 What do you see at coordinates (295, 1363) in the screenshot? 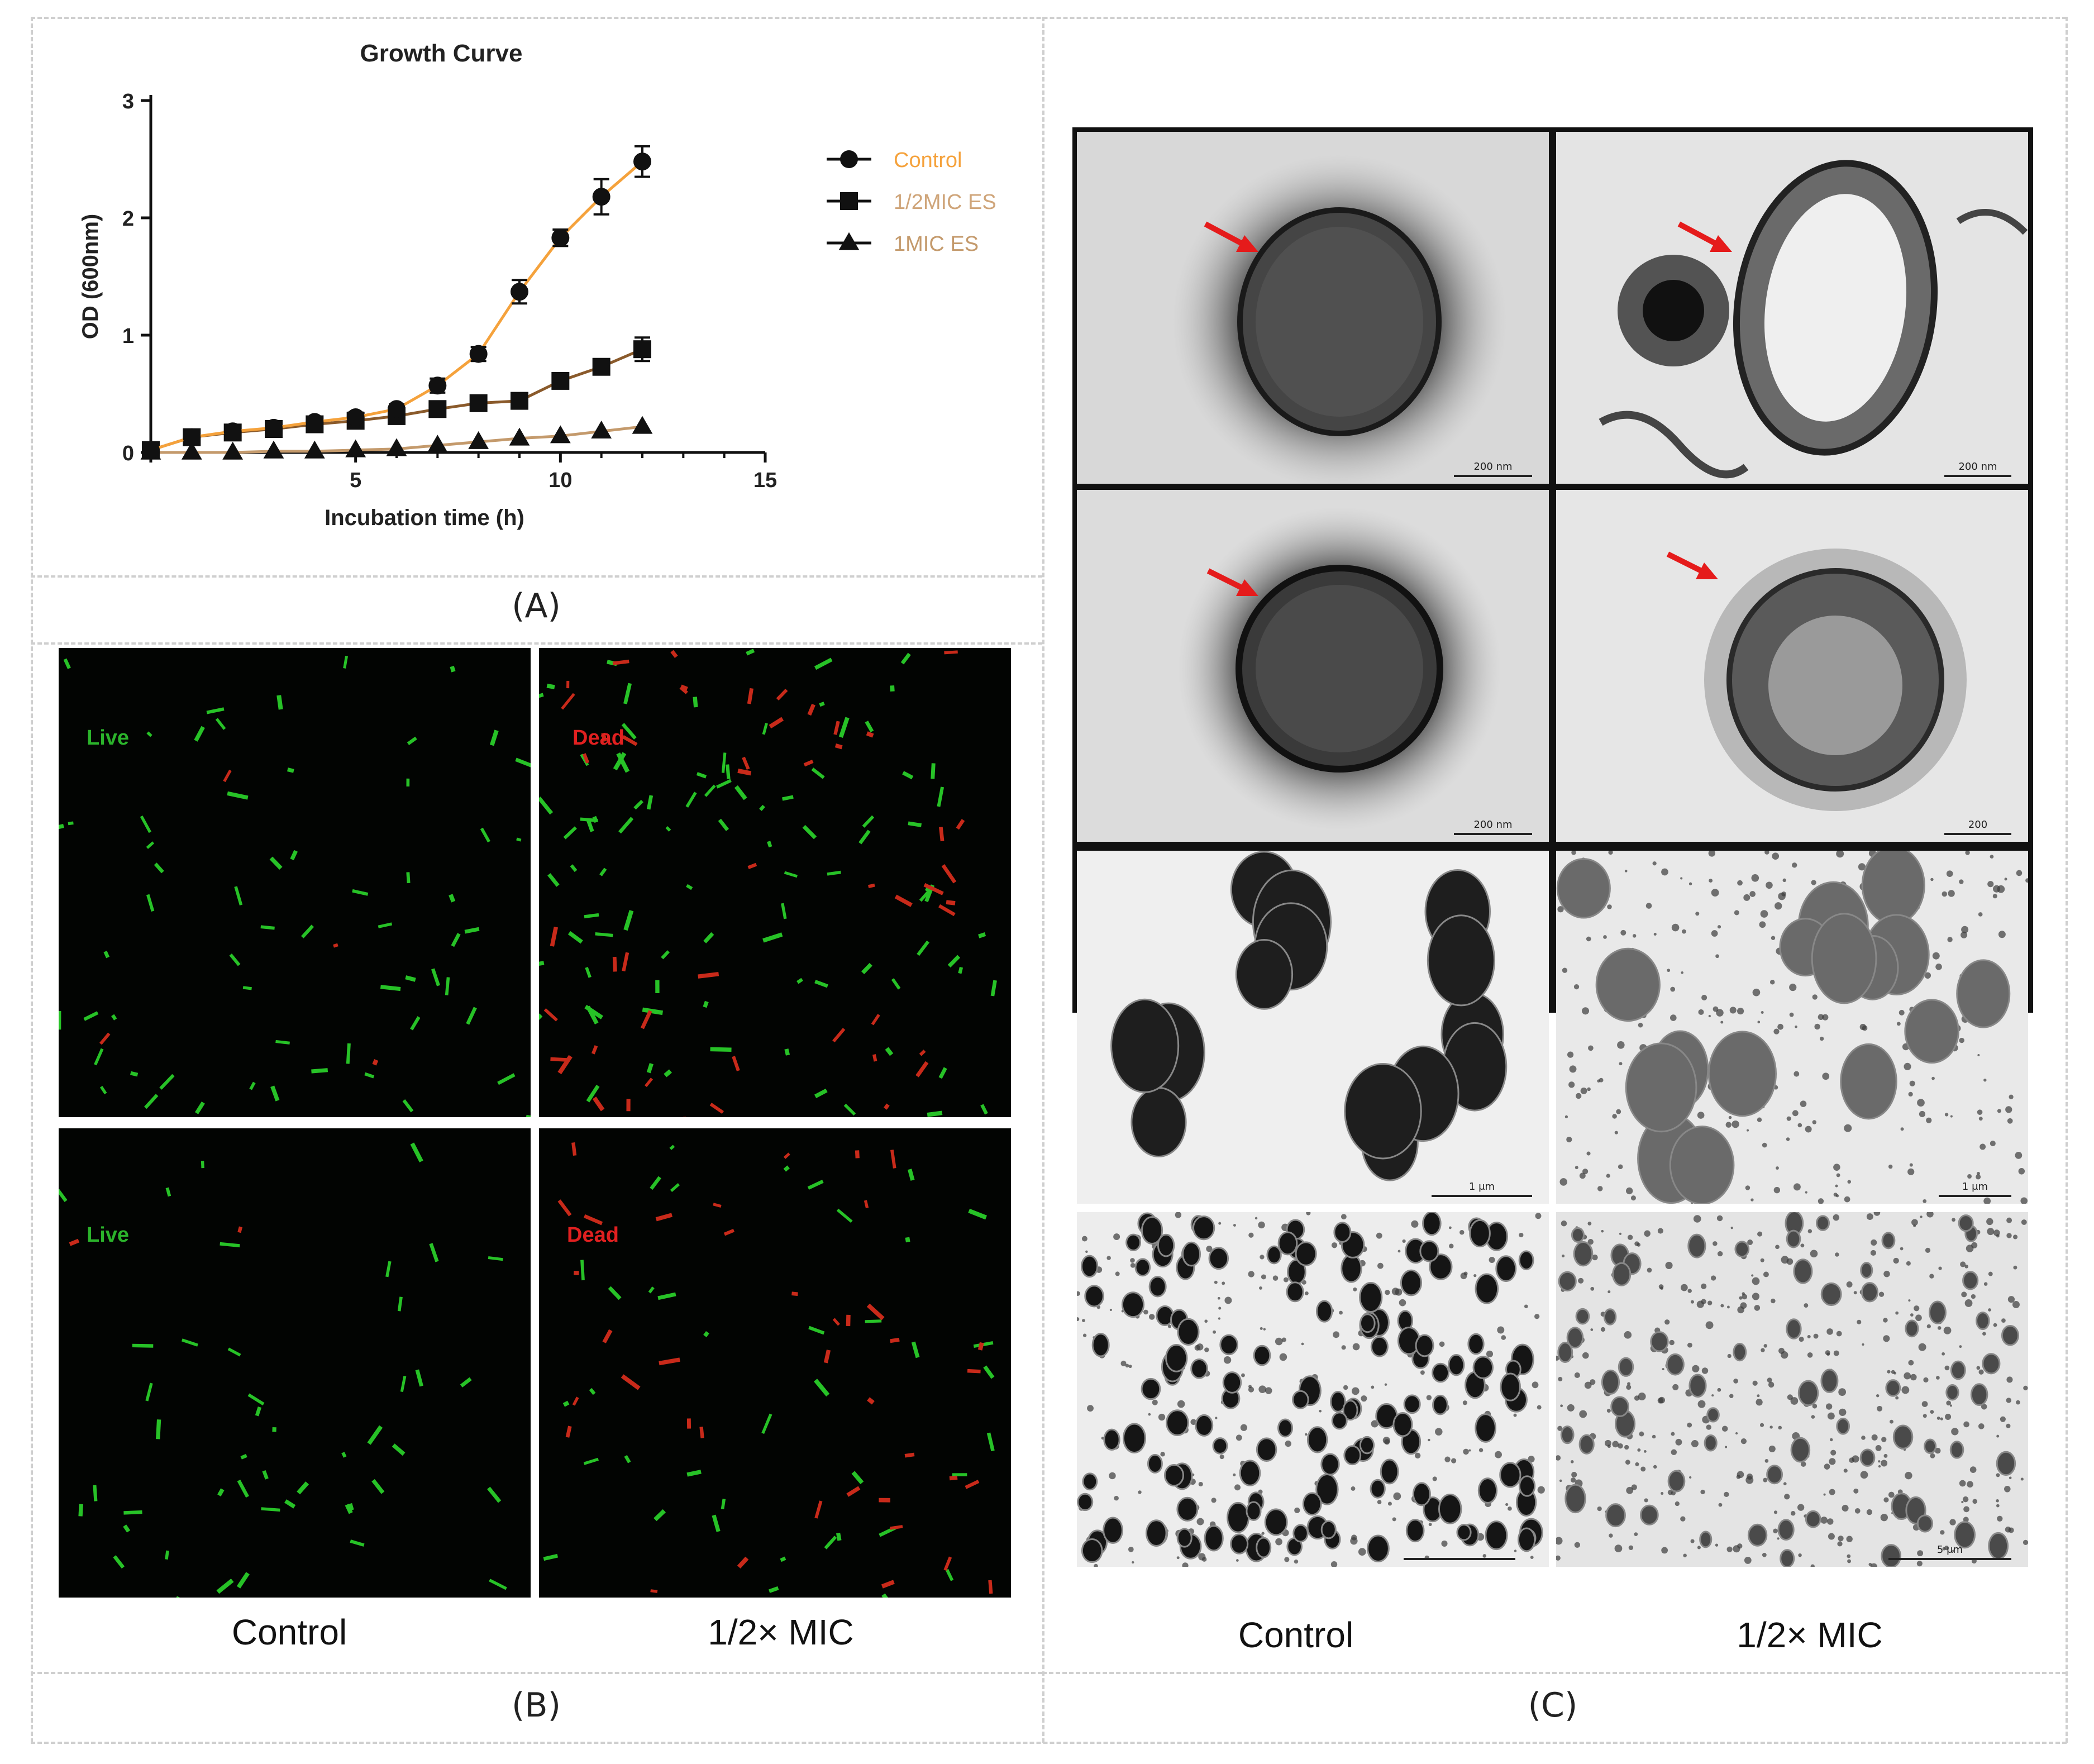
I see `fluorescence-control-bottom: Live` at bounding box center [295, 1363].